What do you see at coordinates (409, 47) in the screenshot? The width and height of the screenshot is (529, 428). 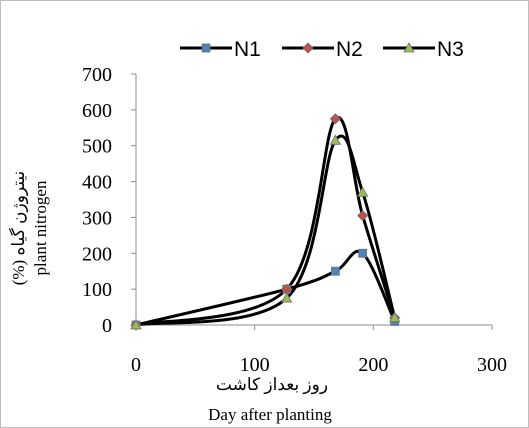 I see `legend-marker-n3` at bounding box center [409, 47].